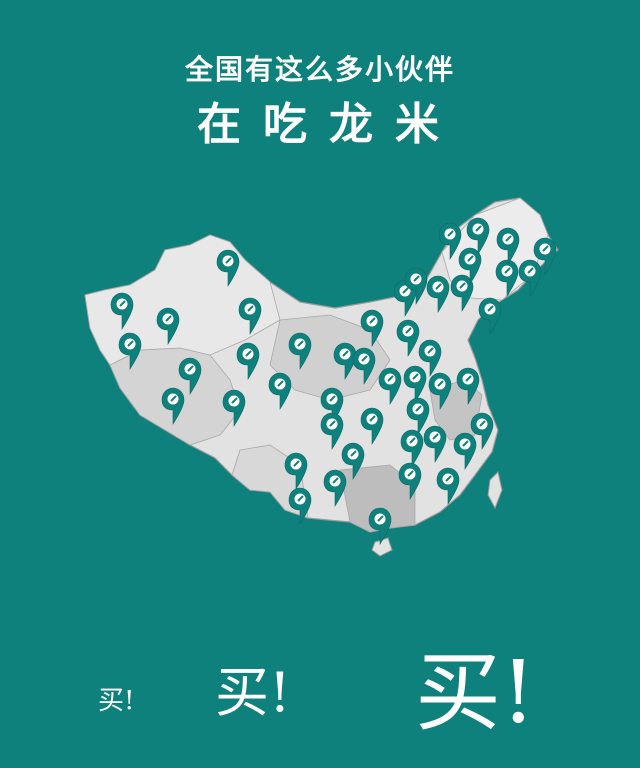  Describe the element at coordinates (253, 692) in the screenshot. I see `buy-text-medium: 买!` at that location.